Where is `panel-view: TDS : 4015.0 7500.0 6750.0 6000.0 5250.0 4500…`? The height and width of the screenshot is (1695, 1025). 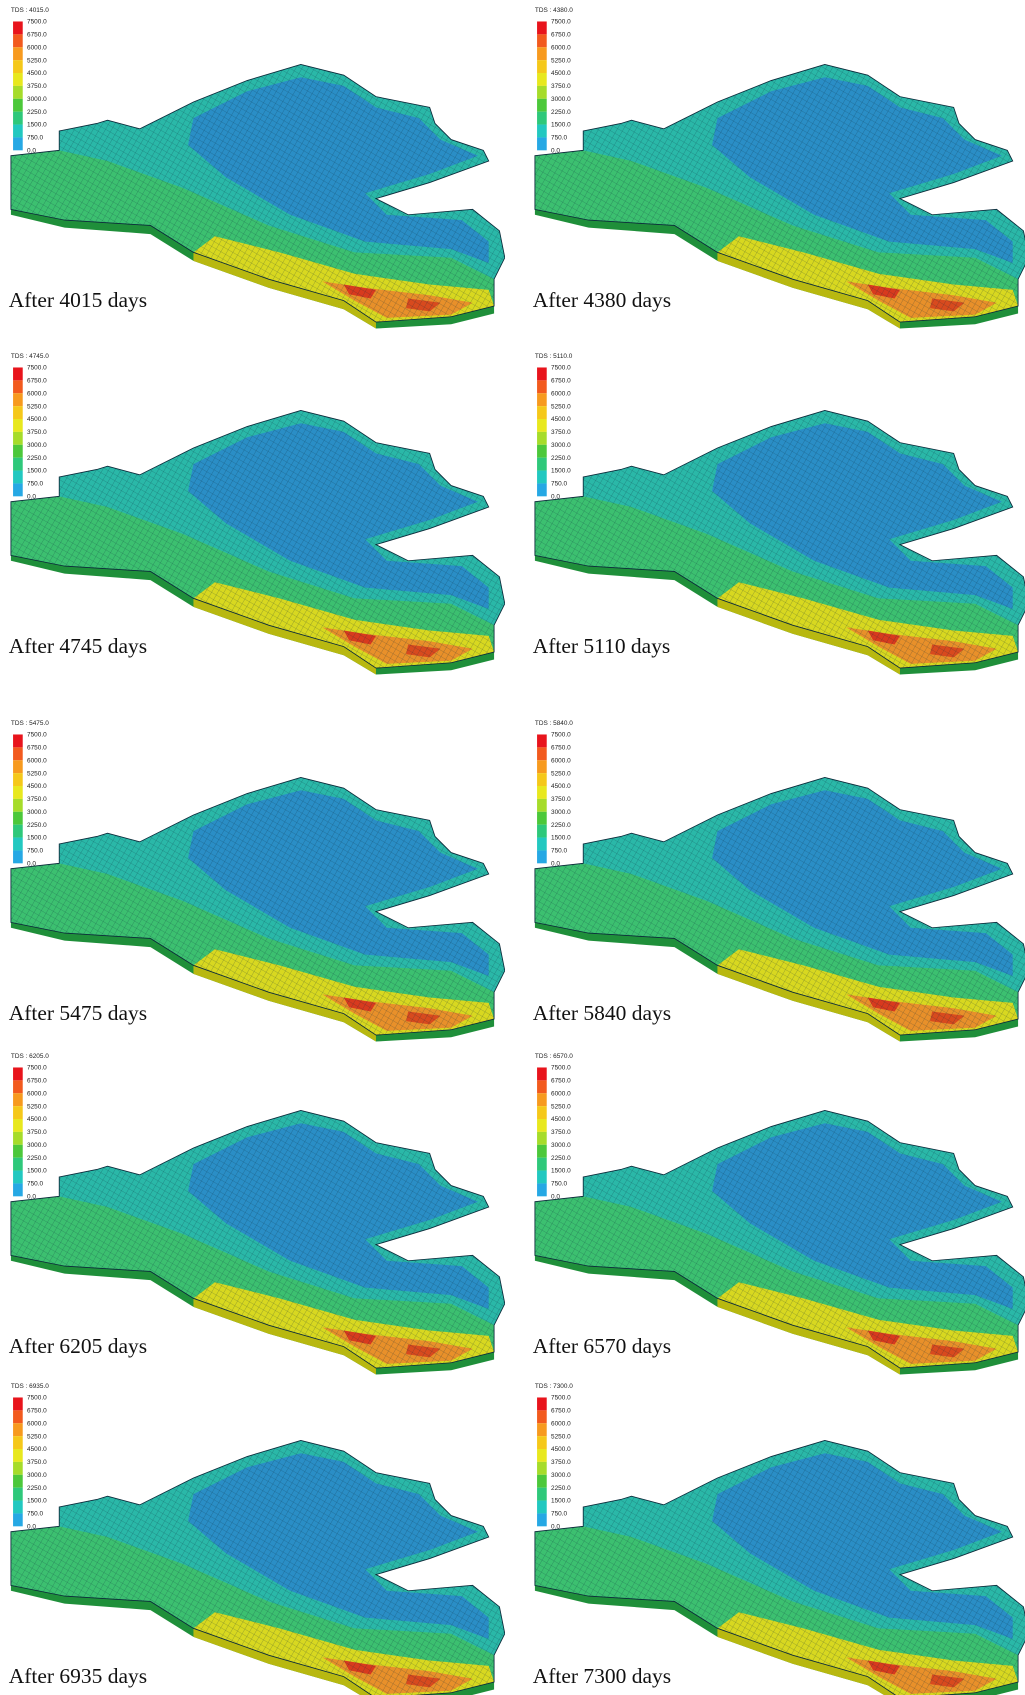 panel-view: TDS : 4015.0 7500.0 6750.0 6000.0 5250.0 4500… is located at coordinates (257, 168).